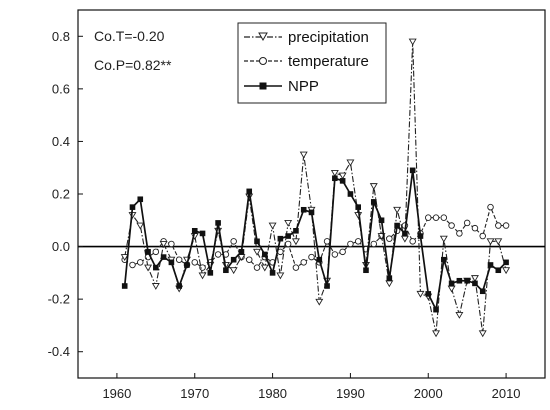 This screenshot has height=410, width=550. I want to click on x-tick-label: 2010, so click(506, 393).